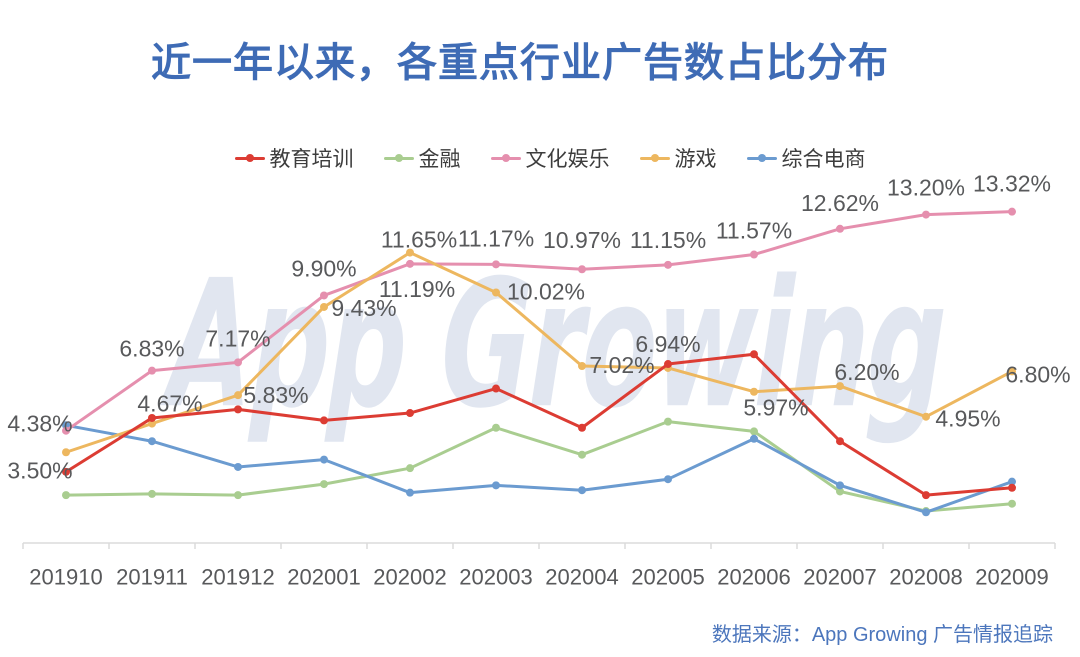 The image size is (1080, 657). Describe the element at coordinates (967, 419) in the screenshot. I see `value-label-games: 4.95%` at that location.